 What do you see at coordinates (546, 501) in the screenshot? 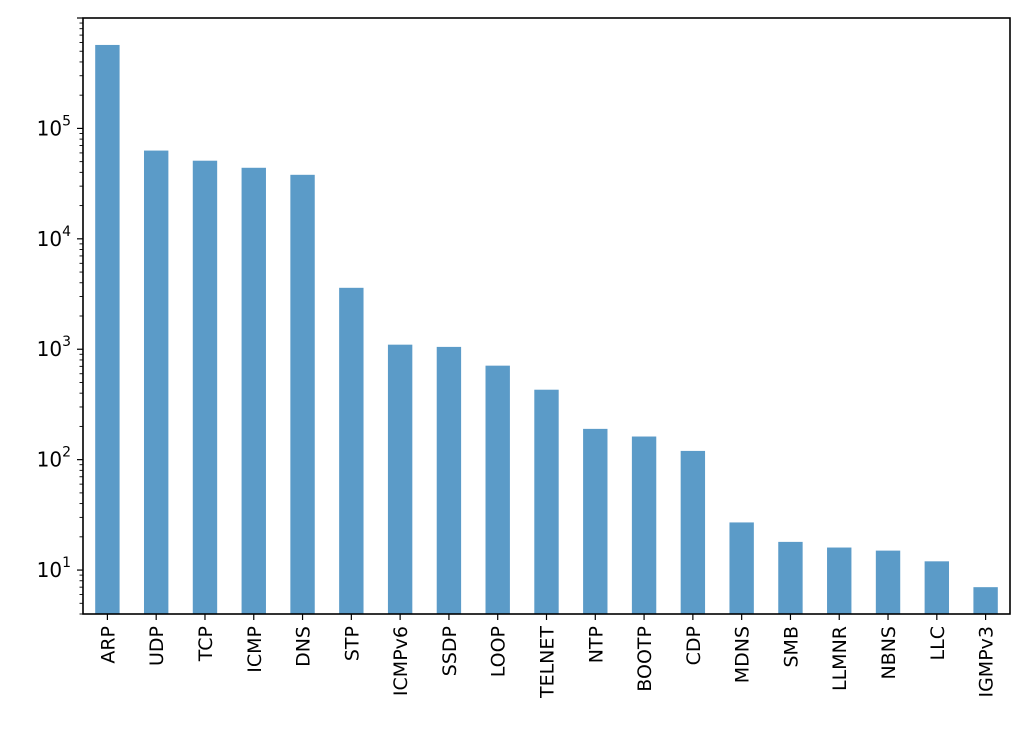
I see `bar-telnet` at bounding box center [546, 501].